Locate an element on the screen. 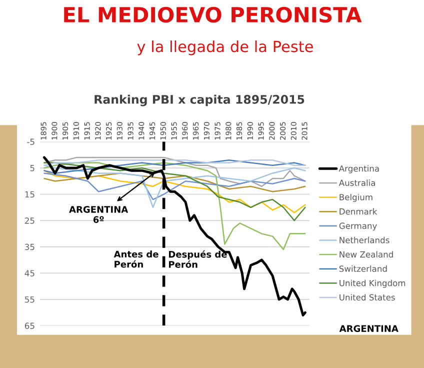 The image size is (424, 368). legend-label: Switzerland is located at coordinates (363, 268).